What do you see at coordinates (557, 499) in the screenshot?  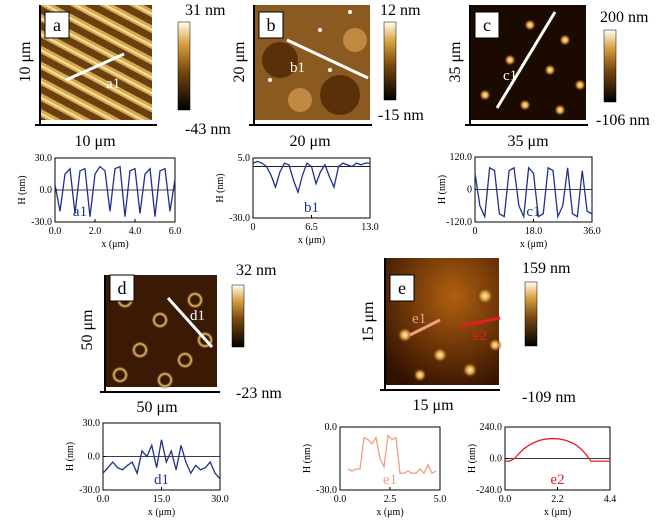 I see `x-tick-label: 2.2` at bounding box center [557, 499].